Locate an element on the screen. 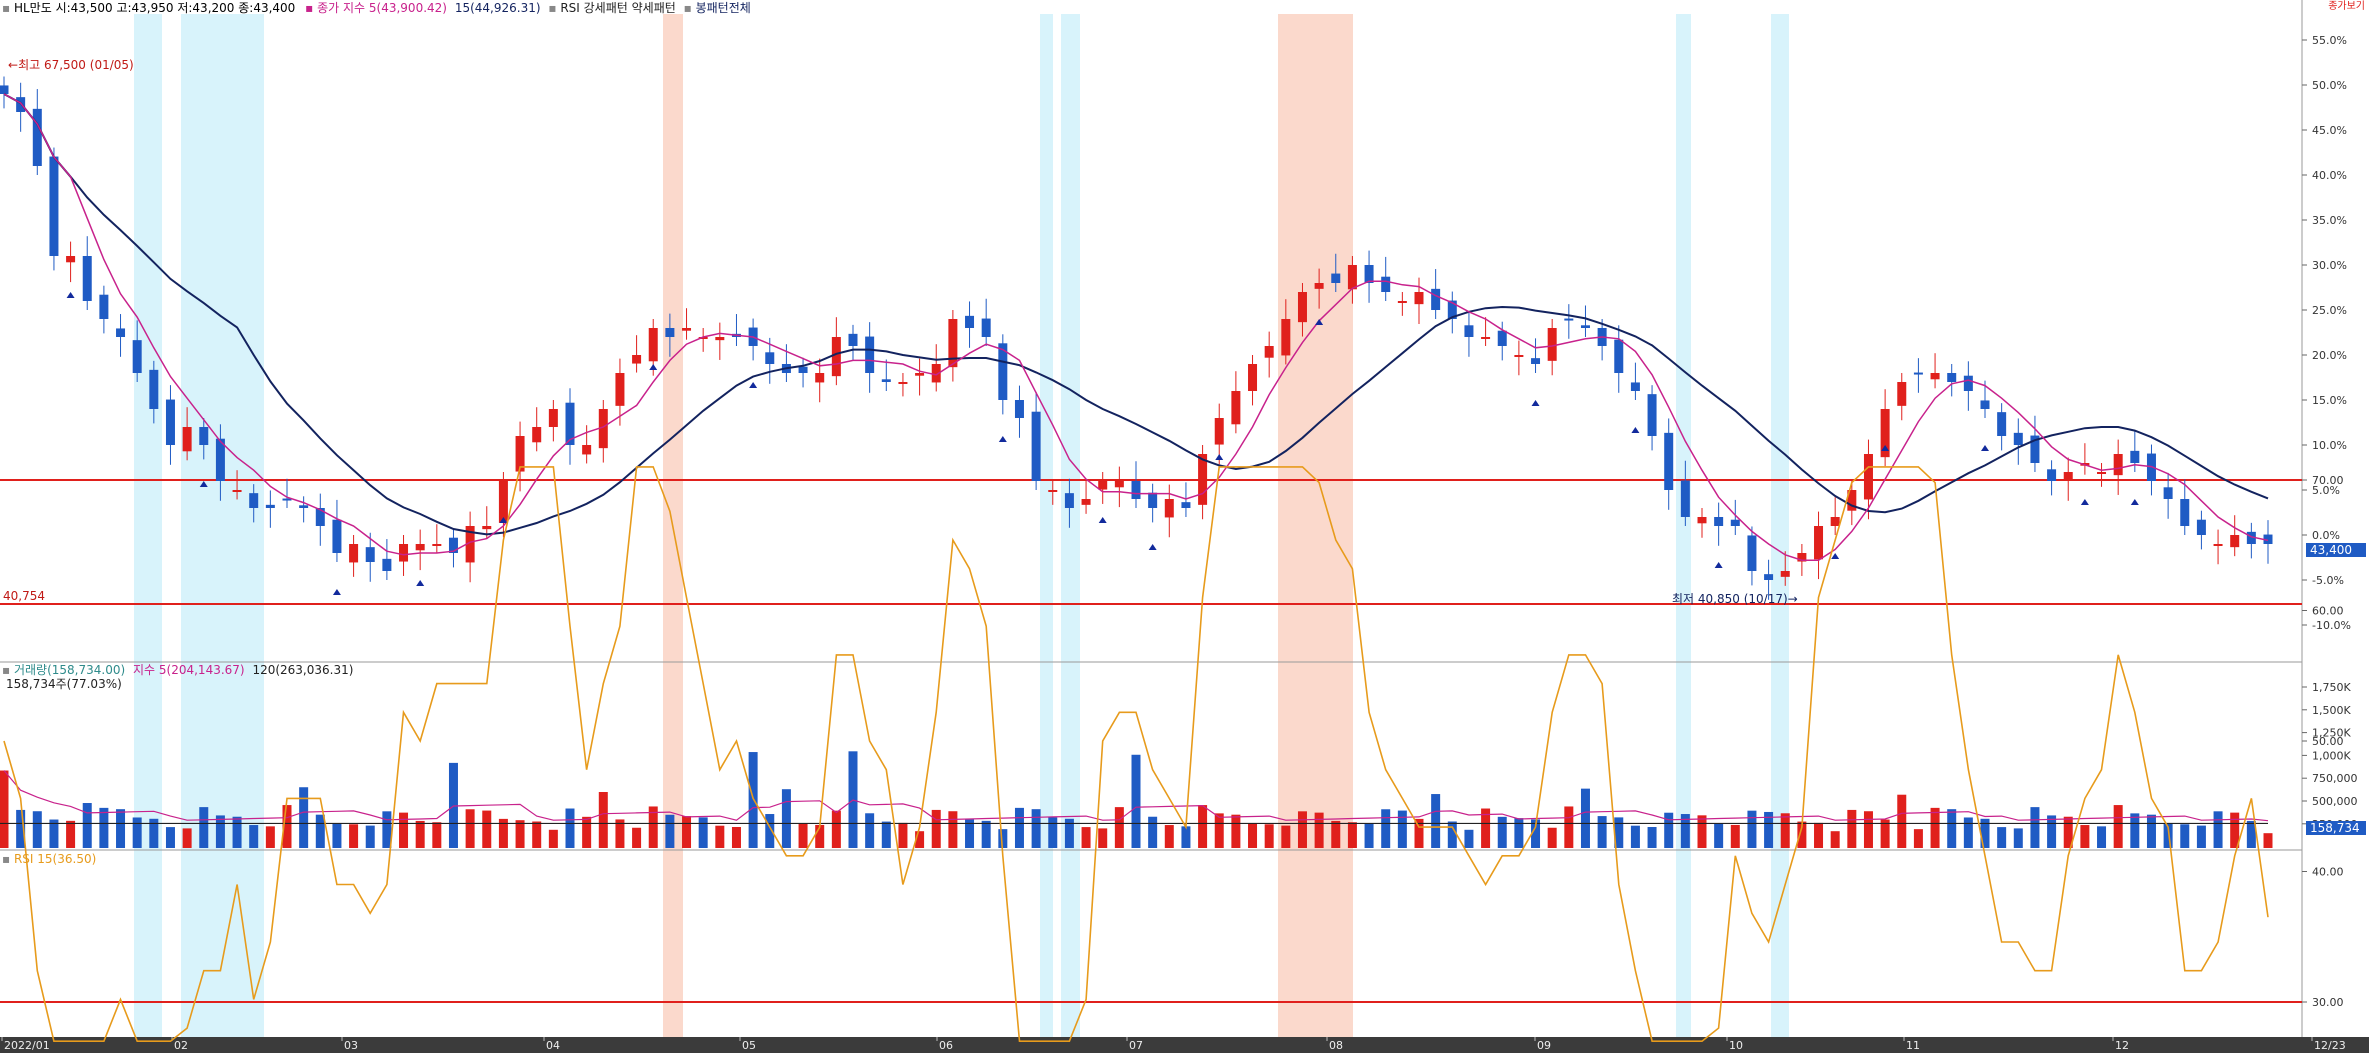 Image resolution: width=2369 pixels, height=1057 pixels. rsi-header: ▪ RSI 15(36.50) is located at coordinates (49, 859).